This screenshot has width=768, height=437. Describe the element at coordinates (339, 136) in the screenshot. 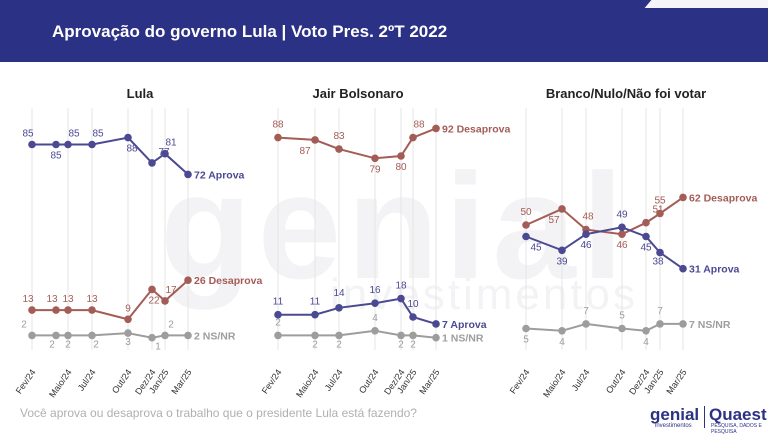

I see `data-label: 83` at that location.